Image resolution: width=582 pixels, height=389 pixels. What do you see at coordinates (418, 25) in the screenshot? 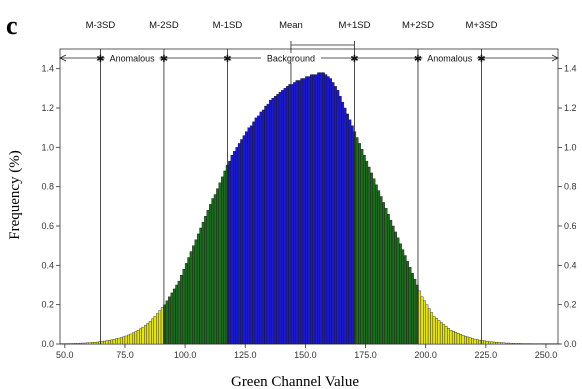
I see `marker-label: M+2SD` at bounding box center [418, 25].